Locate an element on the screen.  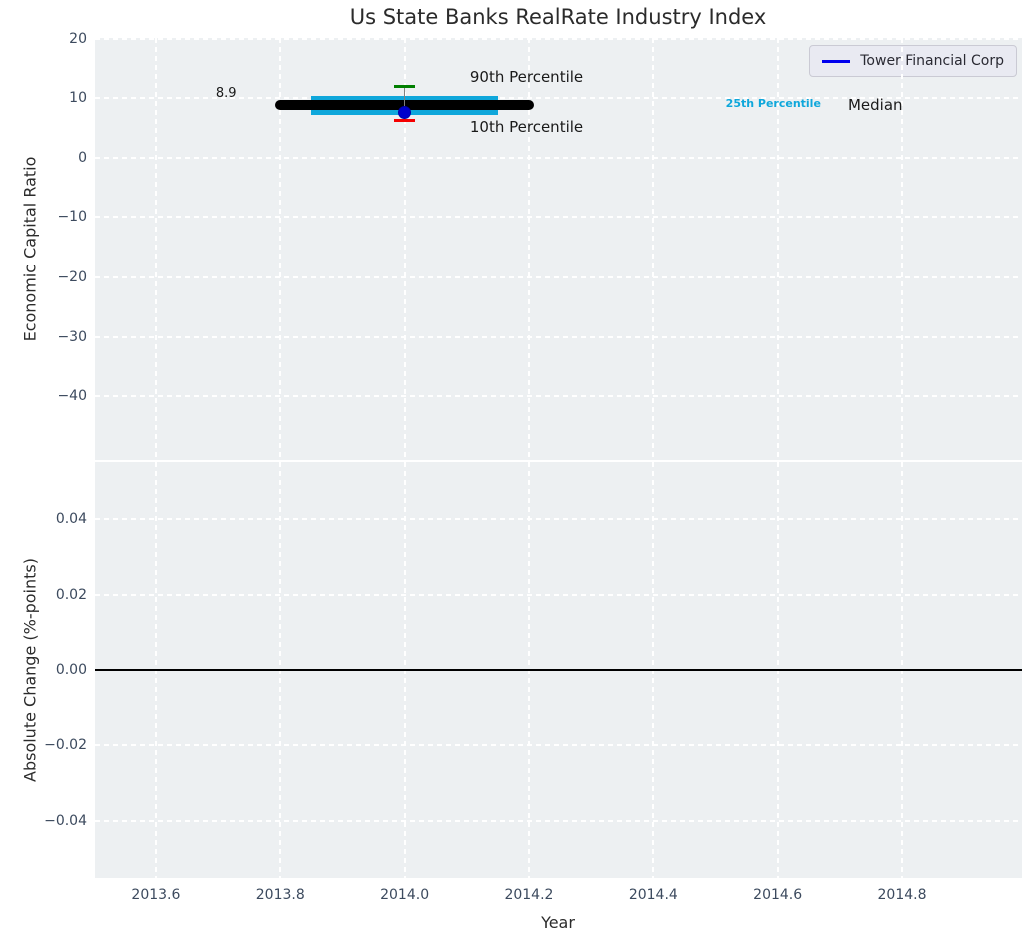
x-tick-label: 2014.2 is located at coordinates (529, 895).